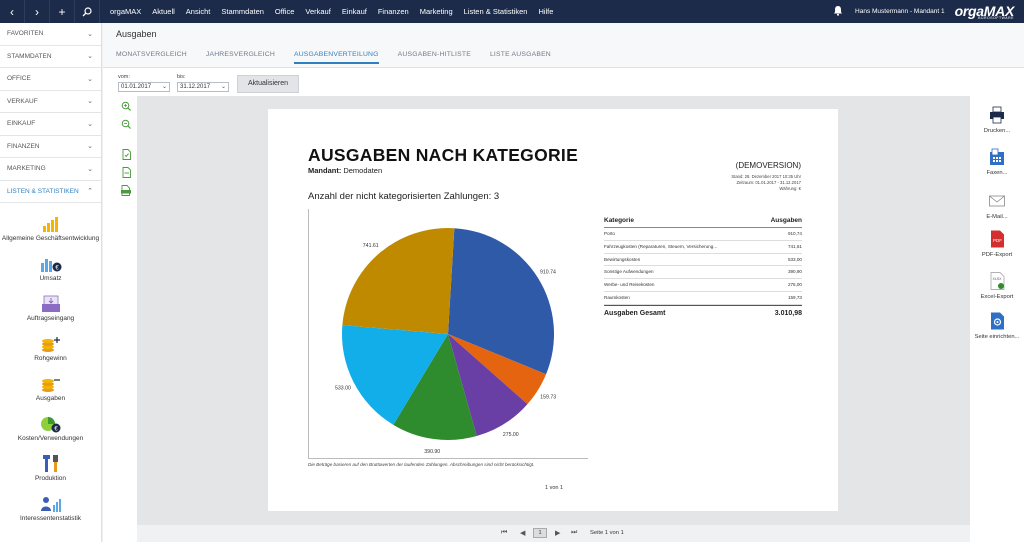 The width and height of the screenshot is (1024, 542). What do you see at coordinates (50, 57) in the screenshot?
I see `sidebar-section-stammdaten: STAMMDATEN ⌄` at bounding box center [50, 57].